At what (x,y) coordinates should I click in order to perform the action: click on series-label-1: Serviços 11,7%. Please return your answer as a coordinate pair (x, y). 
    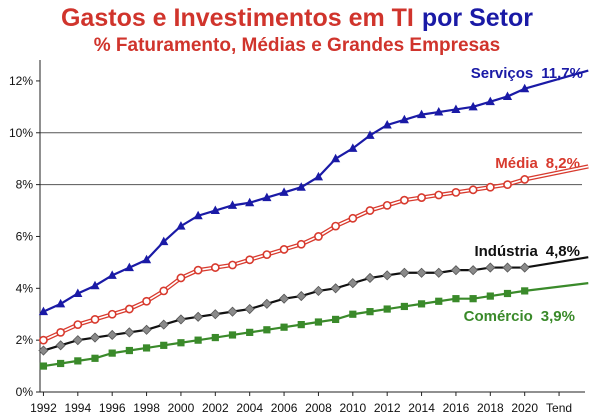
    Looking at the image, I should click on (527, 73).